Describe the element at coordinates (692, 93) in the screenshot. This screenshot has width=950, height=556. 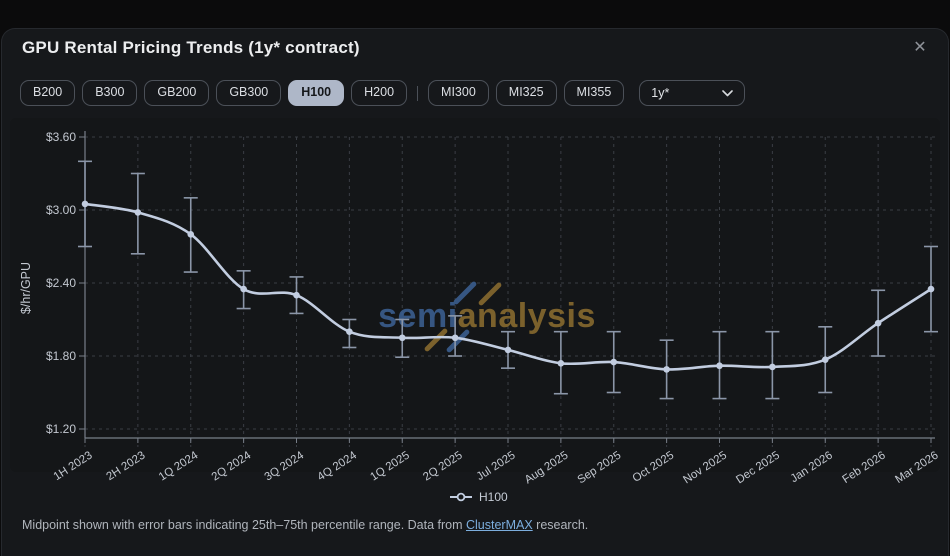
I see `contract-term-select: 1y*` at that location.